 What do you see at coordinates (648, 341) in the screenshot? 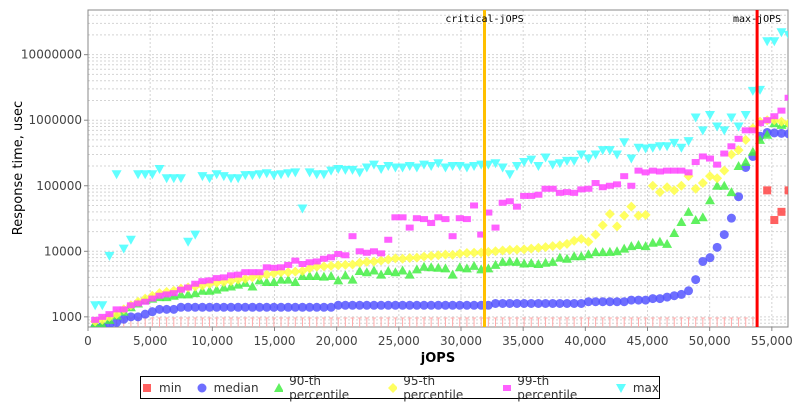
I see `x-tick-label: 45,000` at bounding box center [648, 341].